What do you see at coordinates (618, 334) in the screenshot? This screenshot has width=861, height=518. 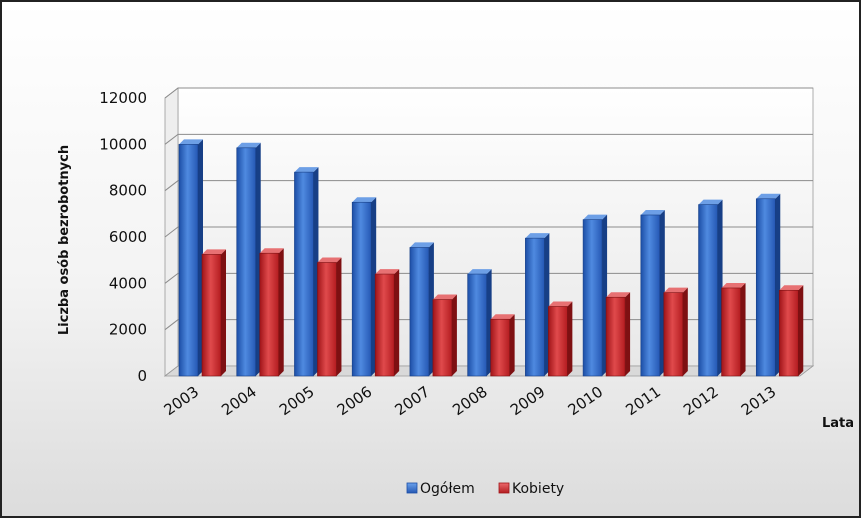 I see `bar-kobiety-2010` at bounding box center [618, 334].